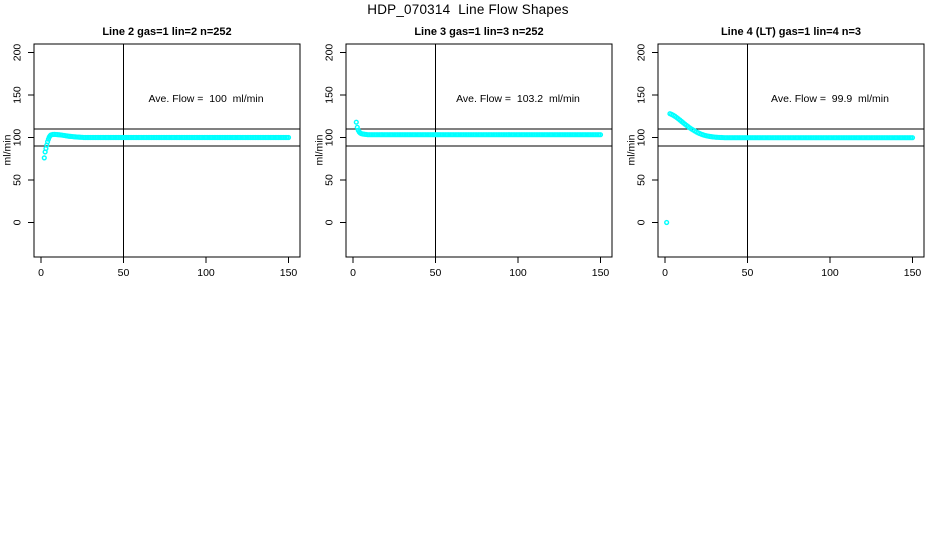 The width and height of the screenshot is (936, 540). What do you see at coordinates (791, 32) in the screenshot?
I see `panel-title: Line 4 (LT) gas=1 lin=4 n=3` at bounding box center [791, 32].